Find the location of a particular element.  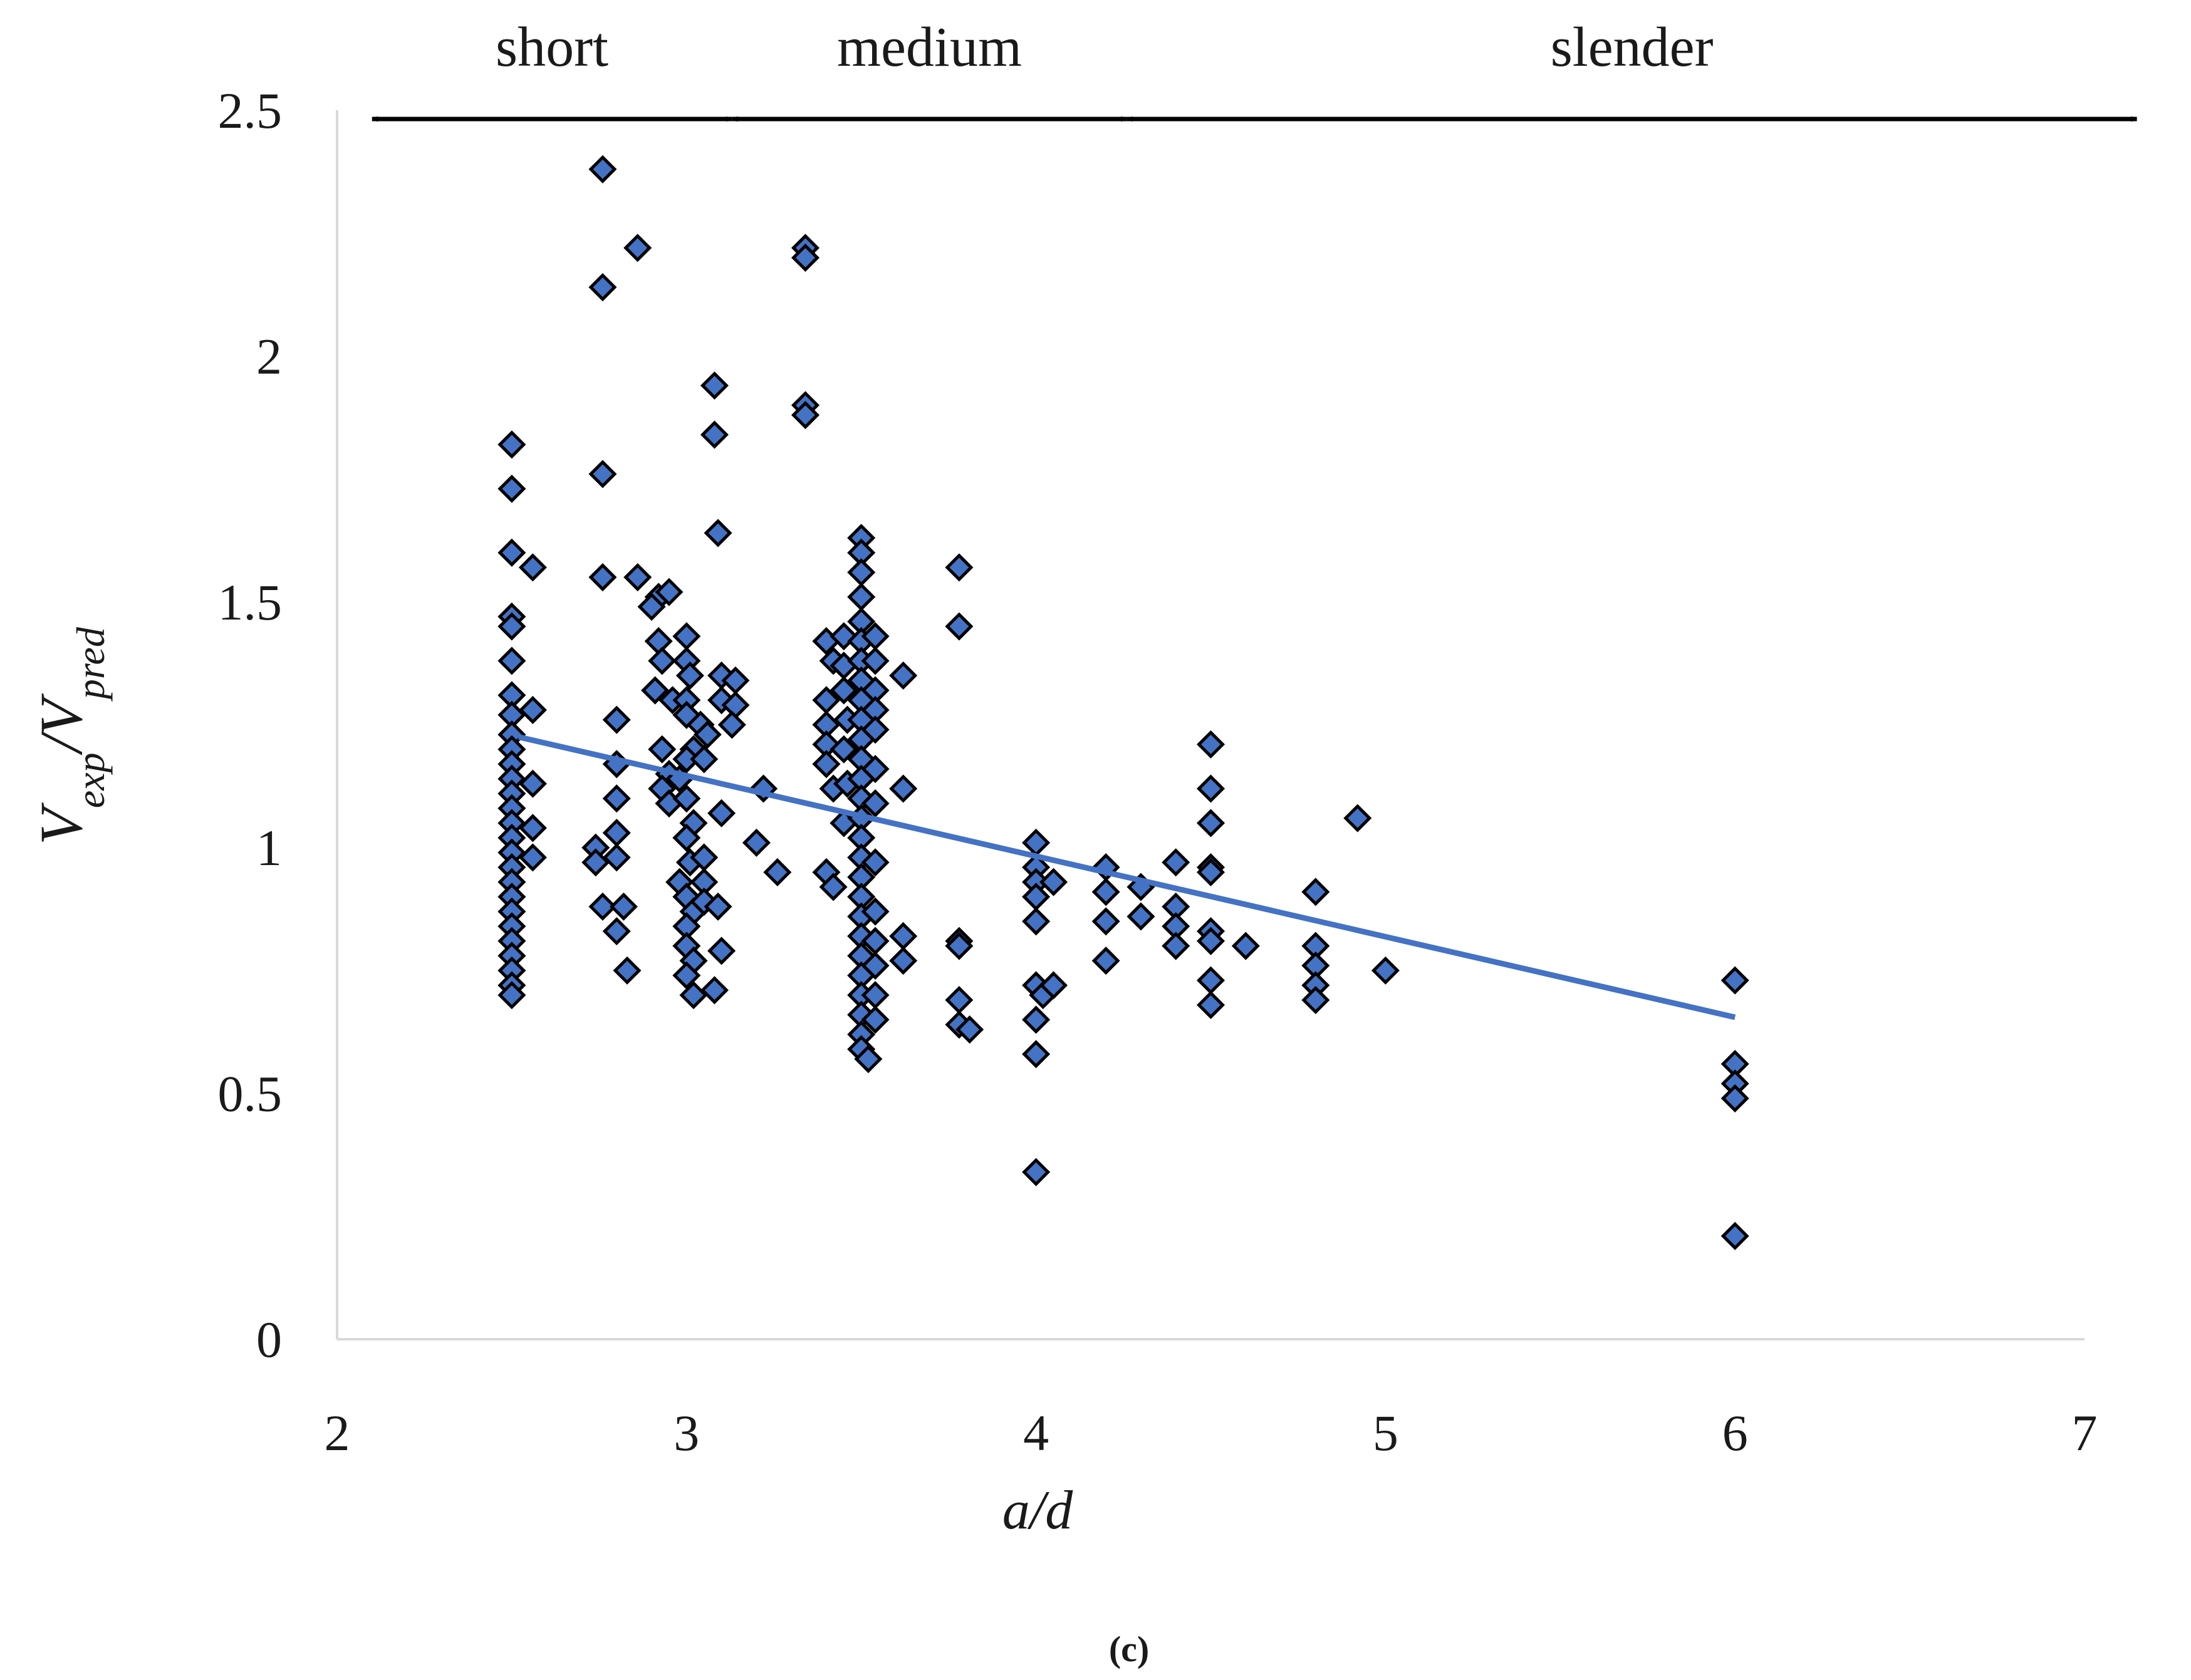

trendline-group is located at coordinates (1127, 877).